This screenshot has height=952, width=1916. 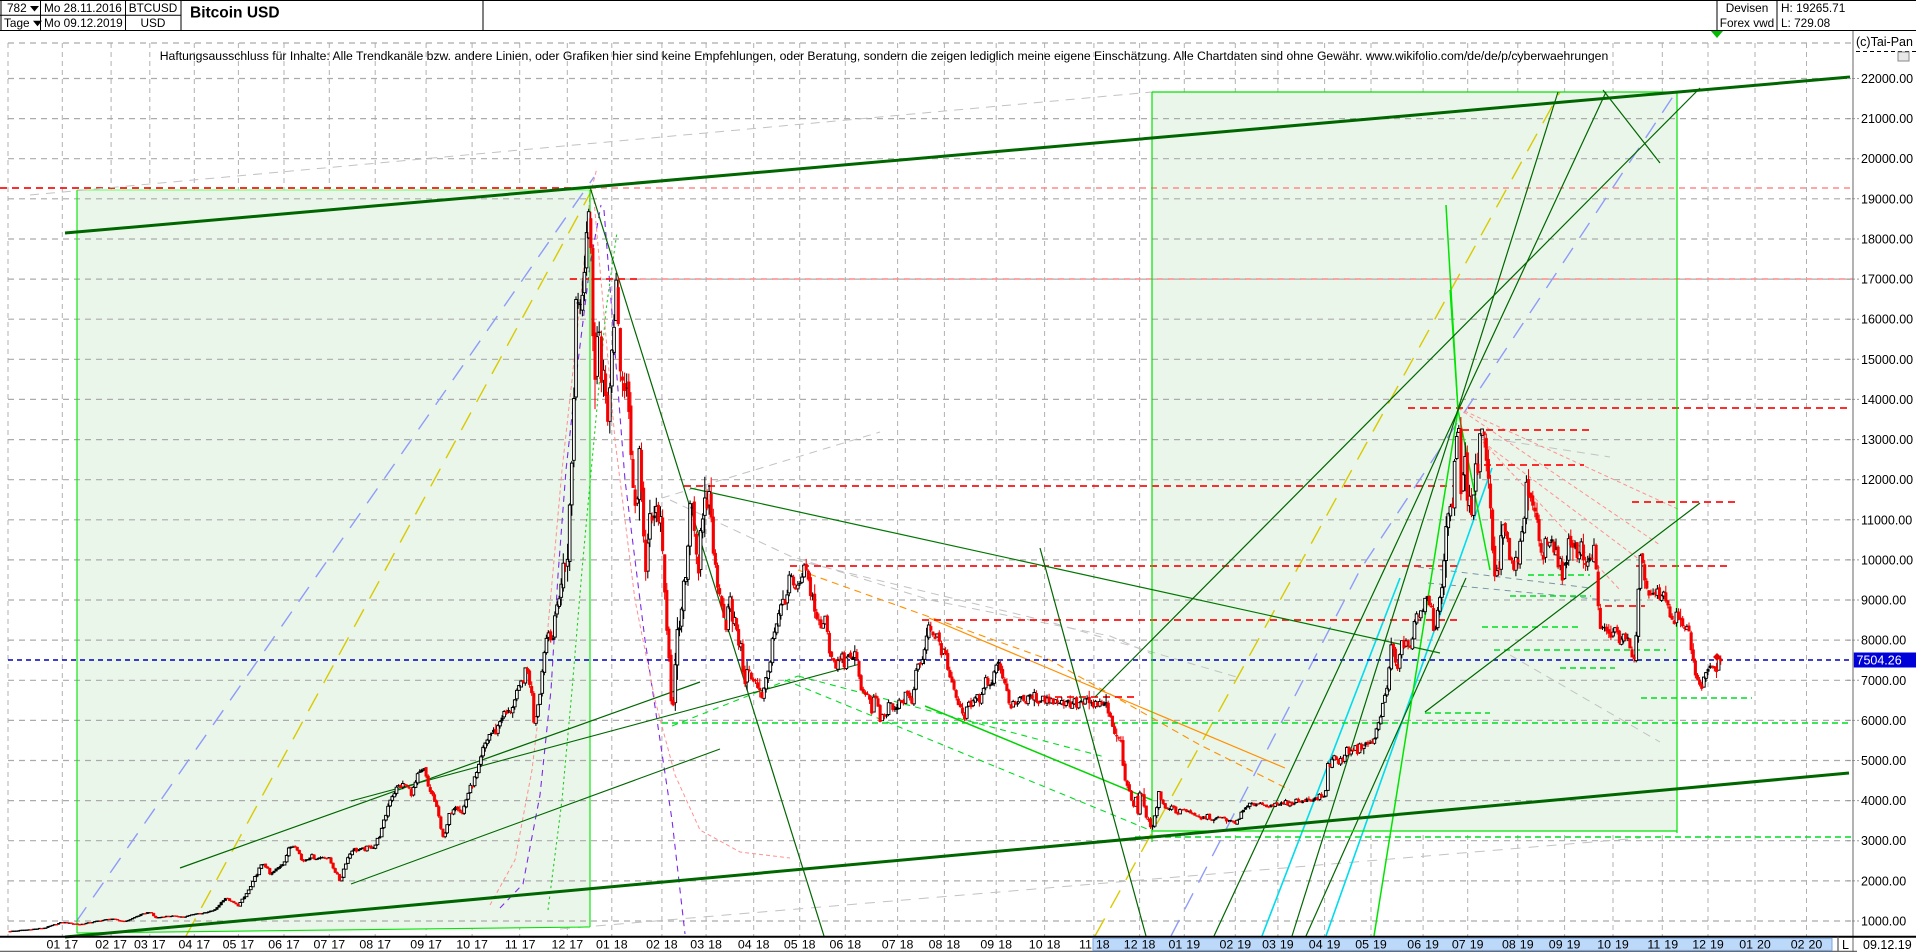 I want to click on svg-text: BTCUSD, so click(x=153, y=8).